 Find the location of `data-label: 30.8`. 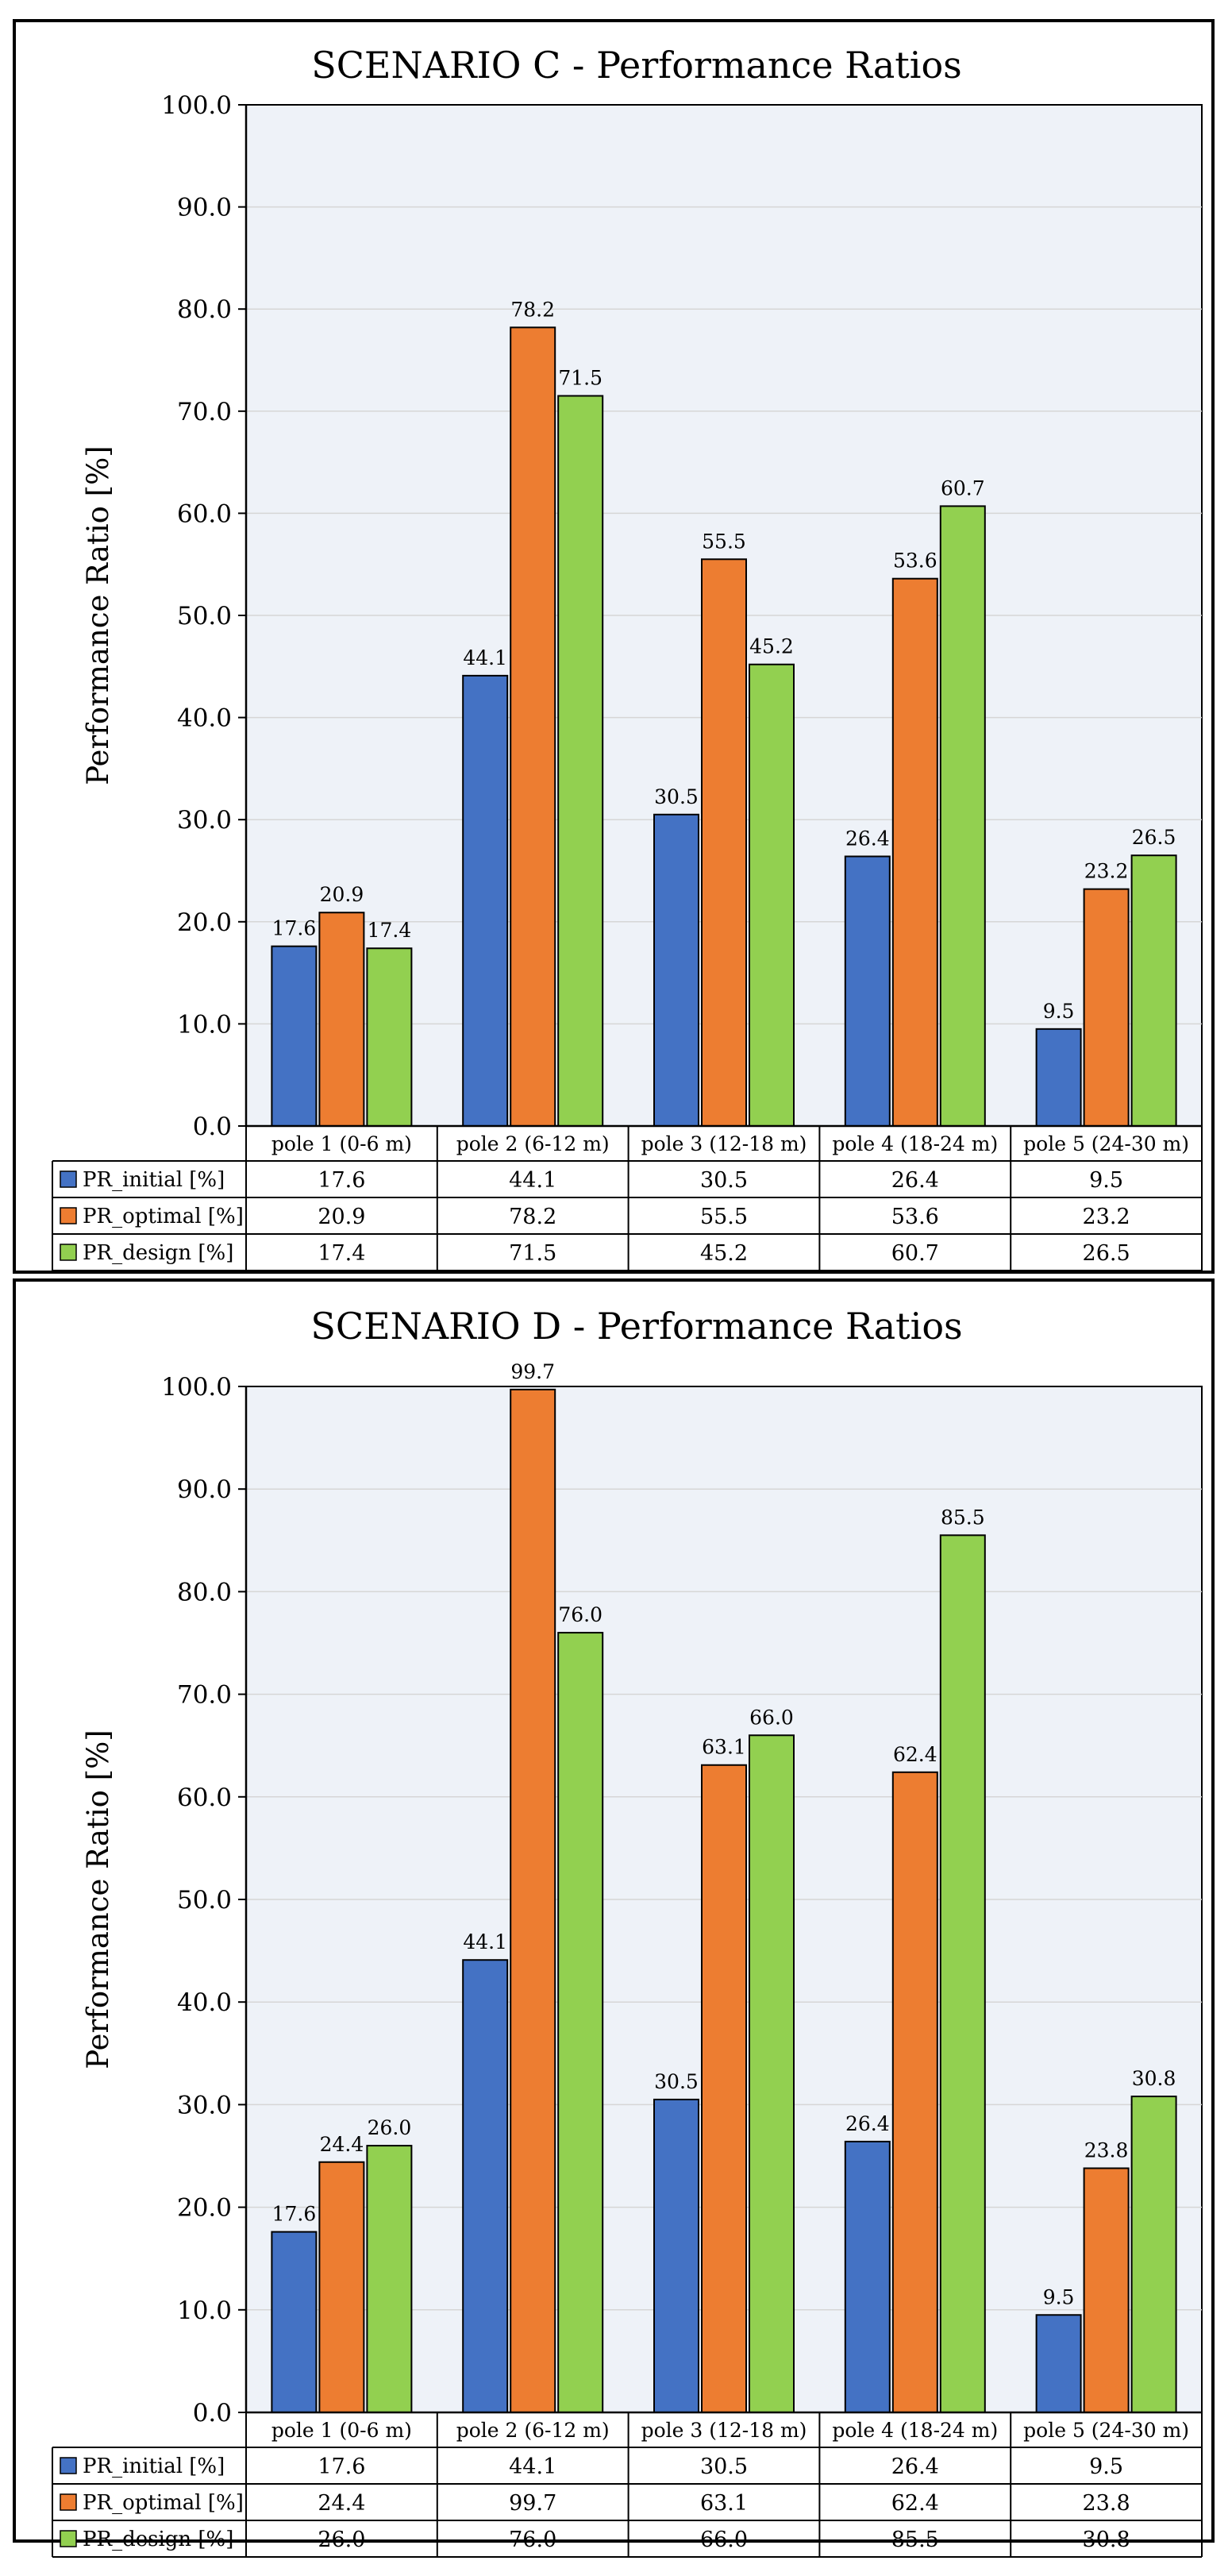

data-label: 30.8 is located at coordinates (1154, 2078).